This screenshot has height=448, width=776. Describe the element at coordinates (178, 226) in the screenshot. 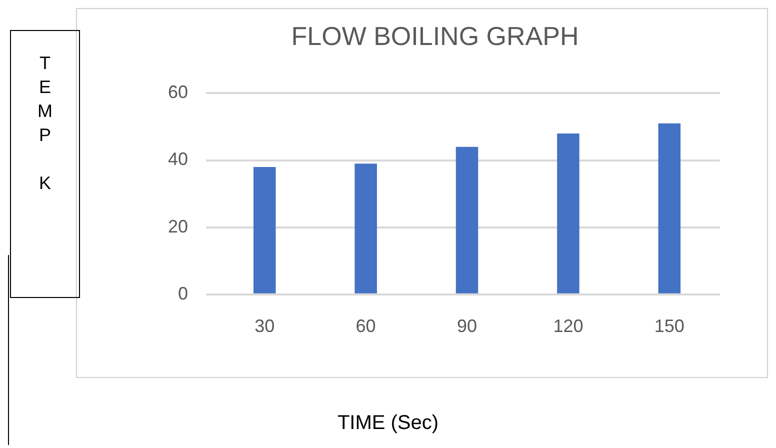

I see `y-tick-label: 20` at that location.